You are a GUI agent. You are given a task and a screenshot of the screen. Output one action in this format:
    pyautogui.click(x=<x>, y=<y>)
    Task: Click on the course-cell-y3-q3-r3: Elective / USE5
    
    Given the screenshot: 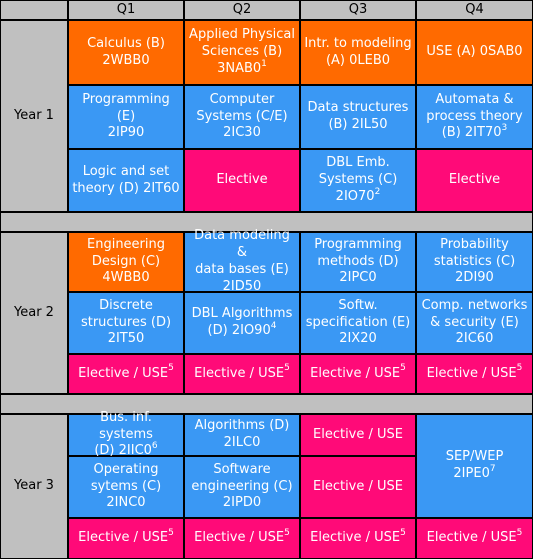 What is the action you would take?
    pyautogui.click(x=358, y=538)
    